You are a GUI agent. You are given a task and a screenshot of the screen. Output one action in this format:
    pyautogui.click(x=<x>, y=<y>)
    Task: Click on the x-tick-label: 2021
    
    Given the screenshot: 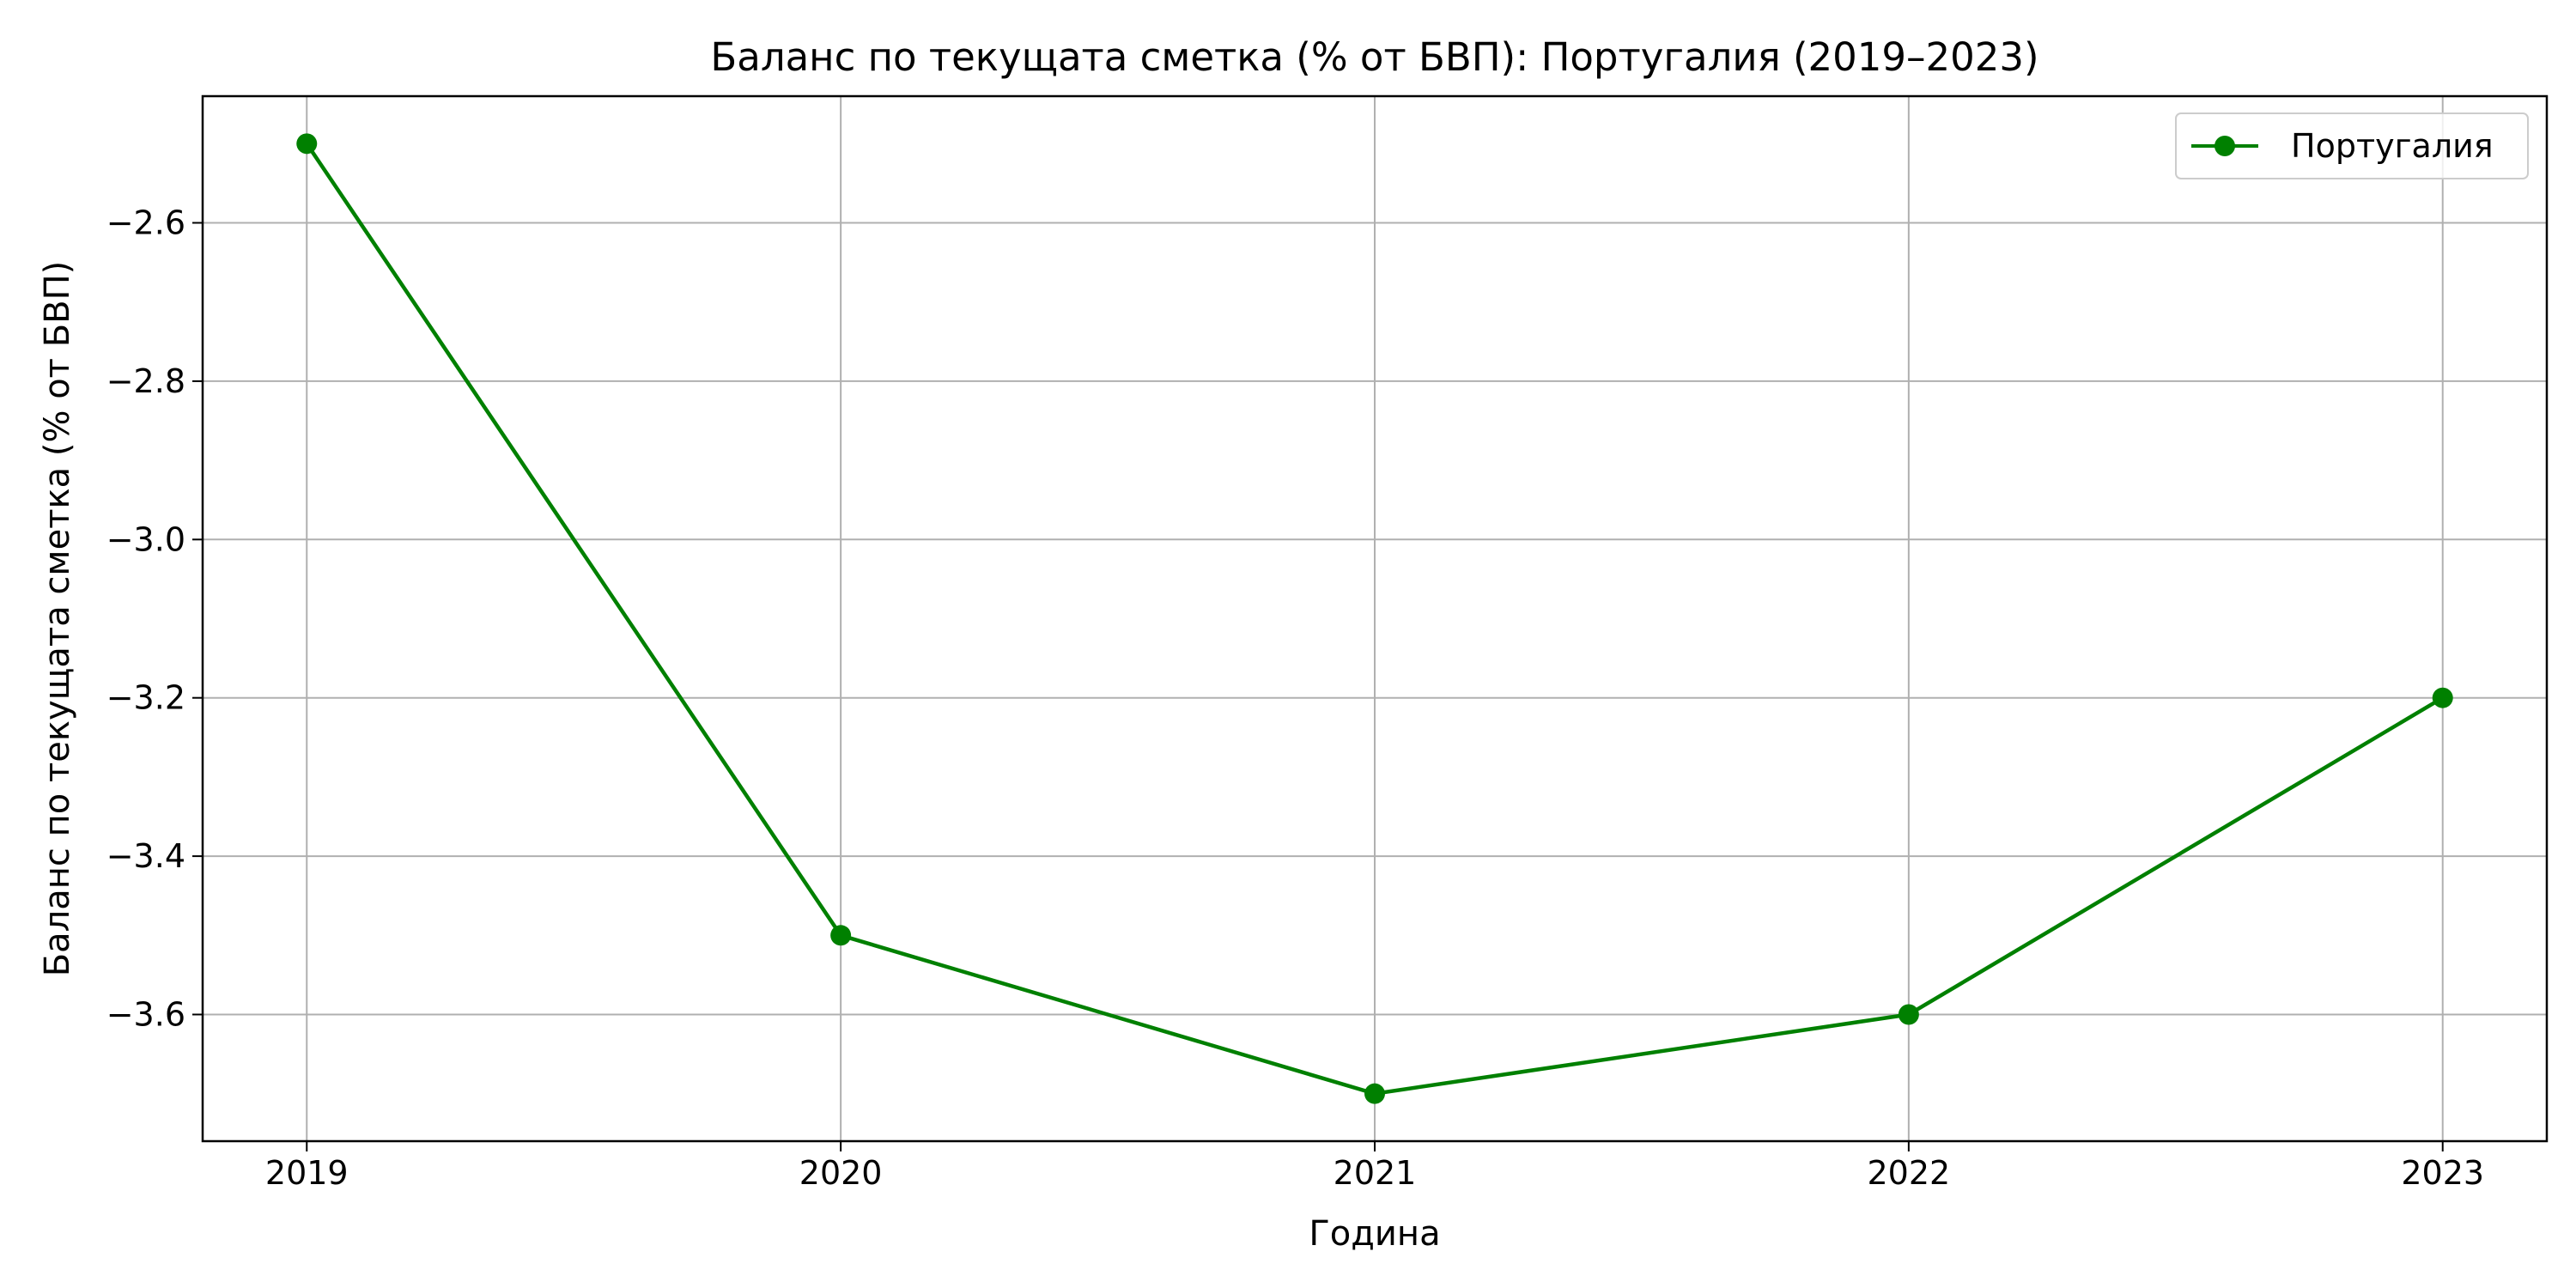 What is the action you would take?
    pyautogui.click(x=1375, y=1173)
    